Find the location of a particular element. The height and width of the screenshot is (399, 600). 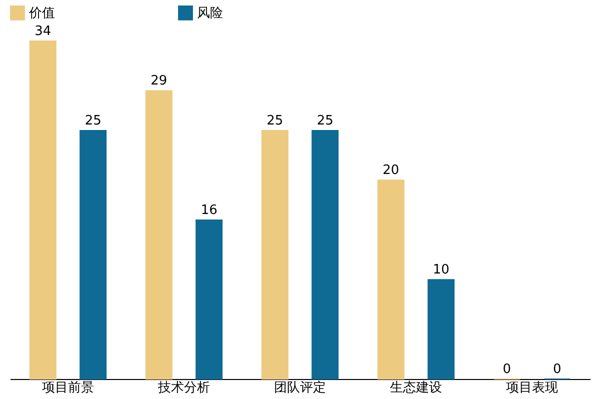

x-tick-label: 项目前景 is located at coordinates (68, 388).